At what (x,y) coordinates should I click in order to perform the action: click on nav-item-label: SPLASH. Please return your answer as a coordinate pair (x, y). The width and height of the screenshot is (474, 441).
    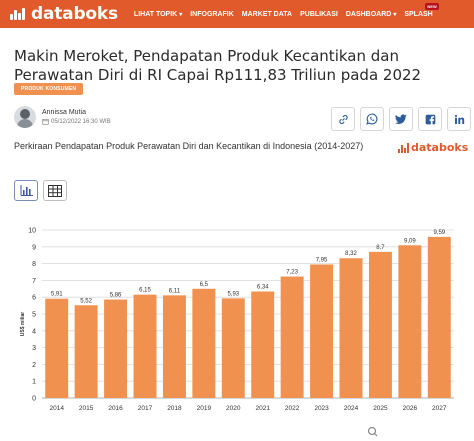
    Looking at the image, I should click on (418, 14).